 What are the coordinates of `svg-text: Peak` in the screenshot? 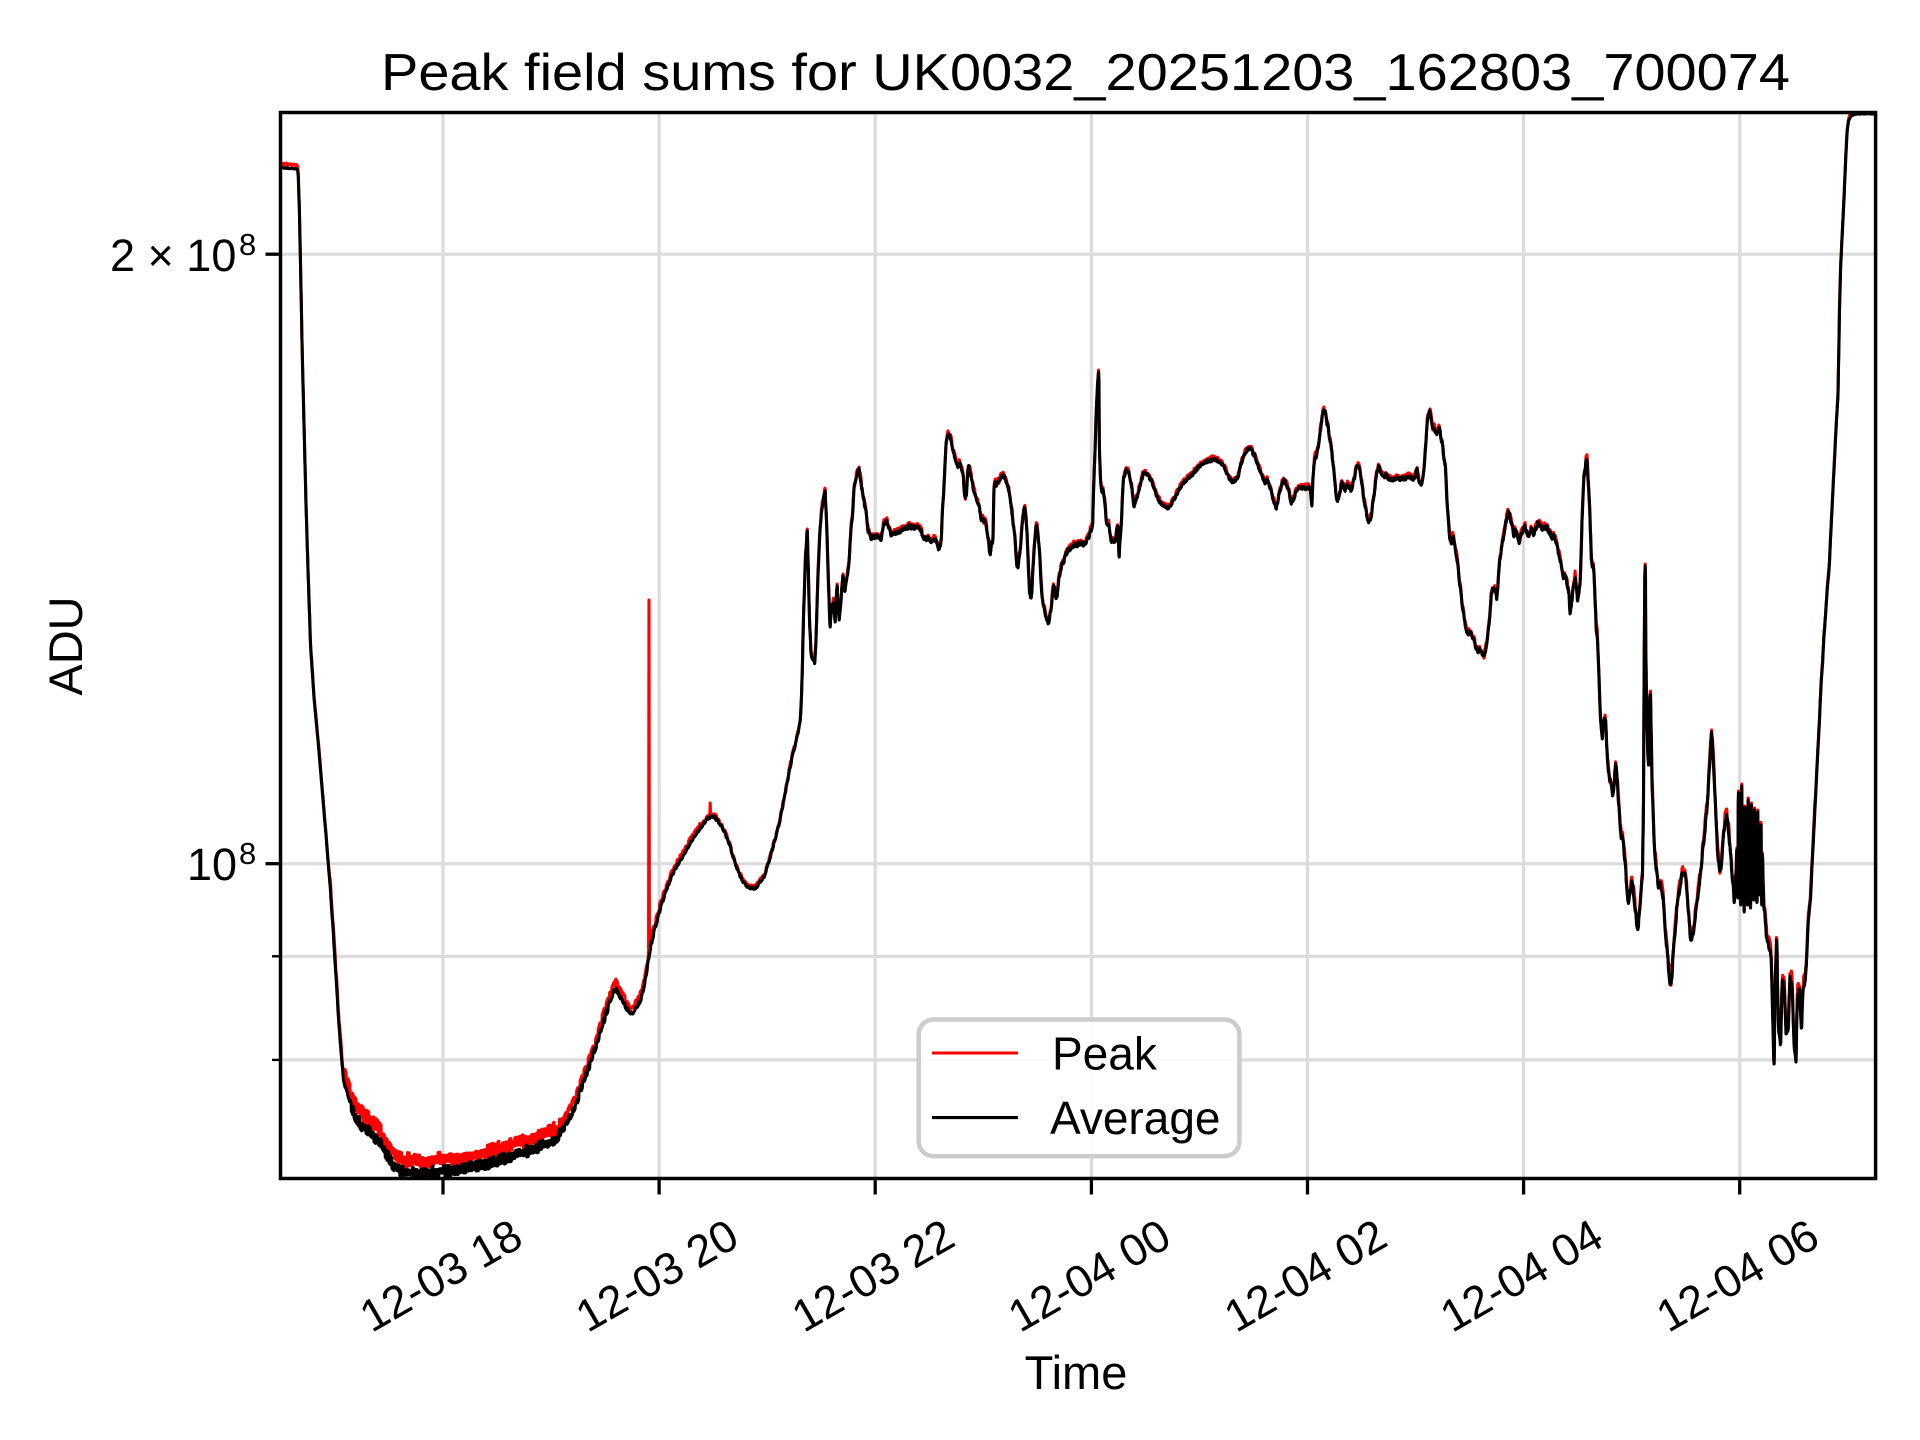 It's located at (1105, 1054).